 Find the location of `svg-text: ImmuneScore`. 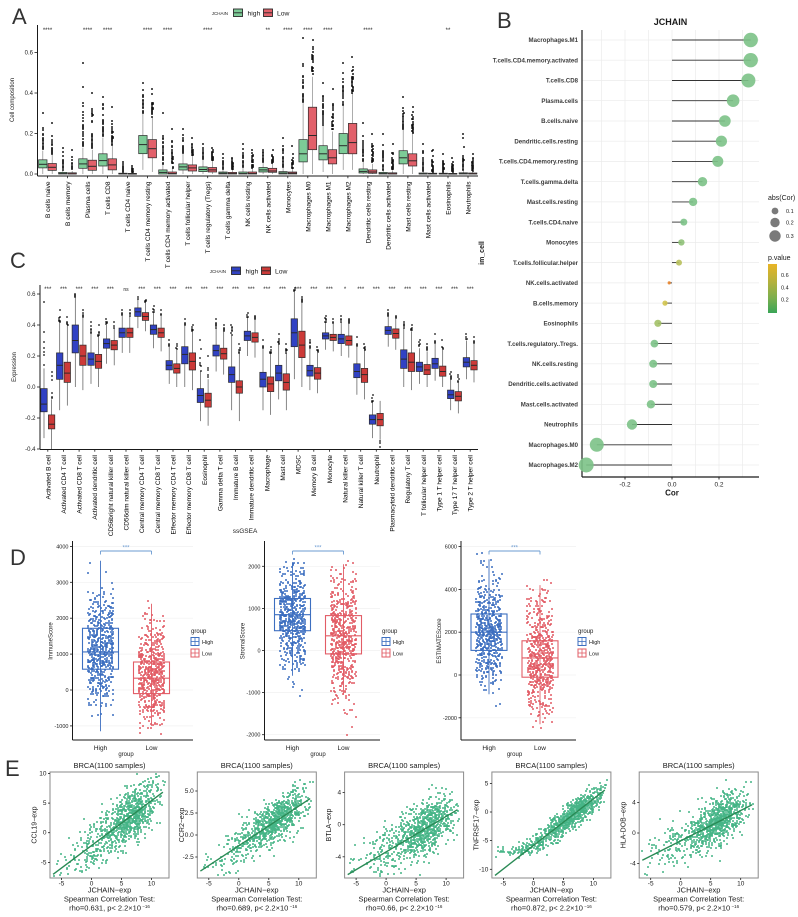

svg-text: ImmuneScore is located at coordinates (52, 641).